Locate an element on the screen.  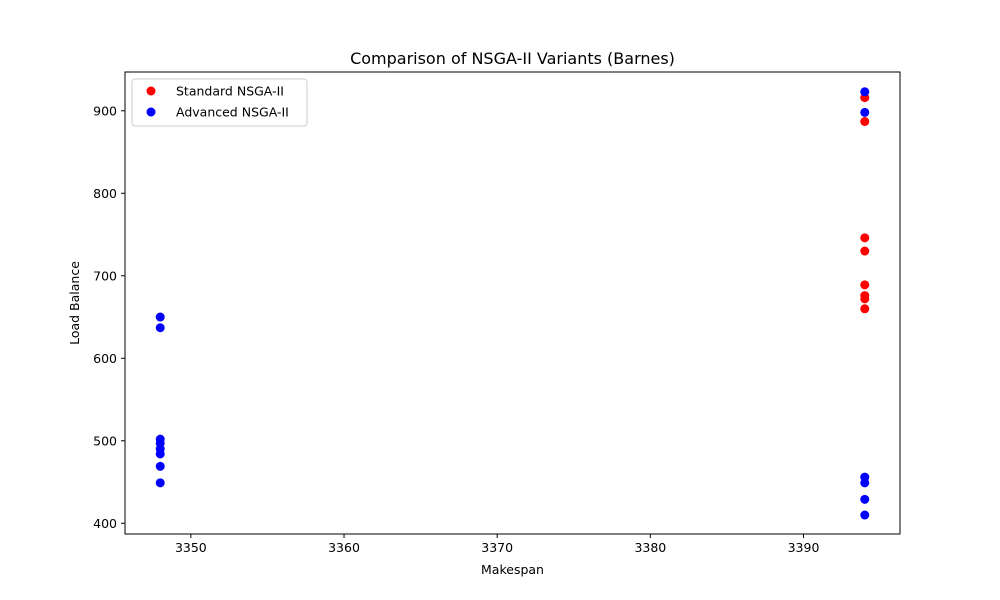
x-tick-label: 3350 is located at coordinates (191, 547).